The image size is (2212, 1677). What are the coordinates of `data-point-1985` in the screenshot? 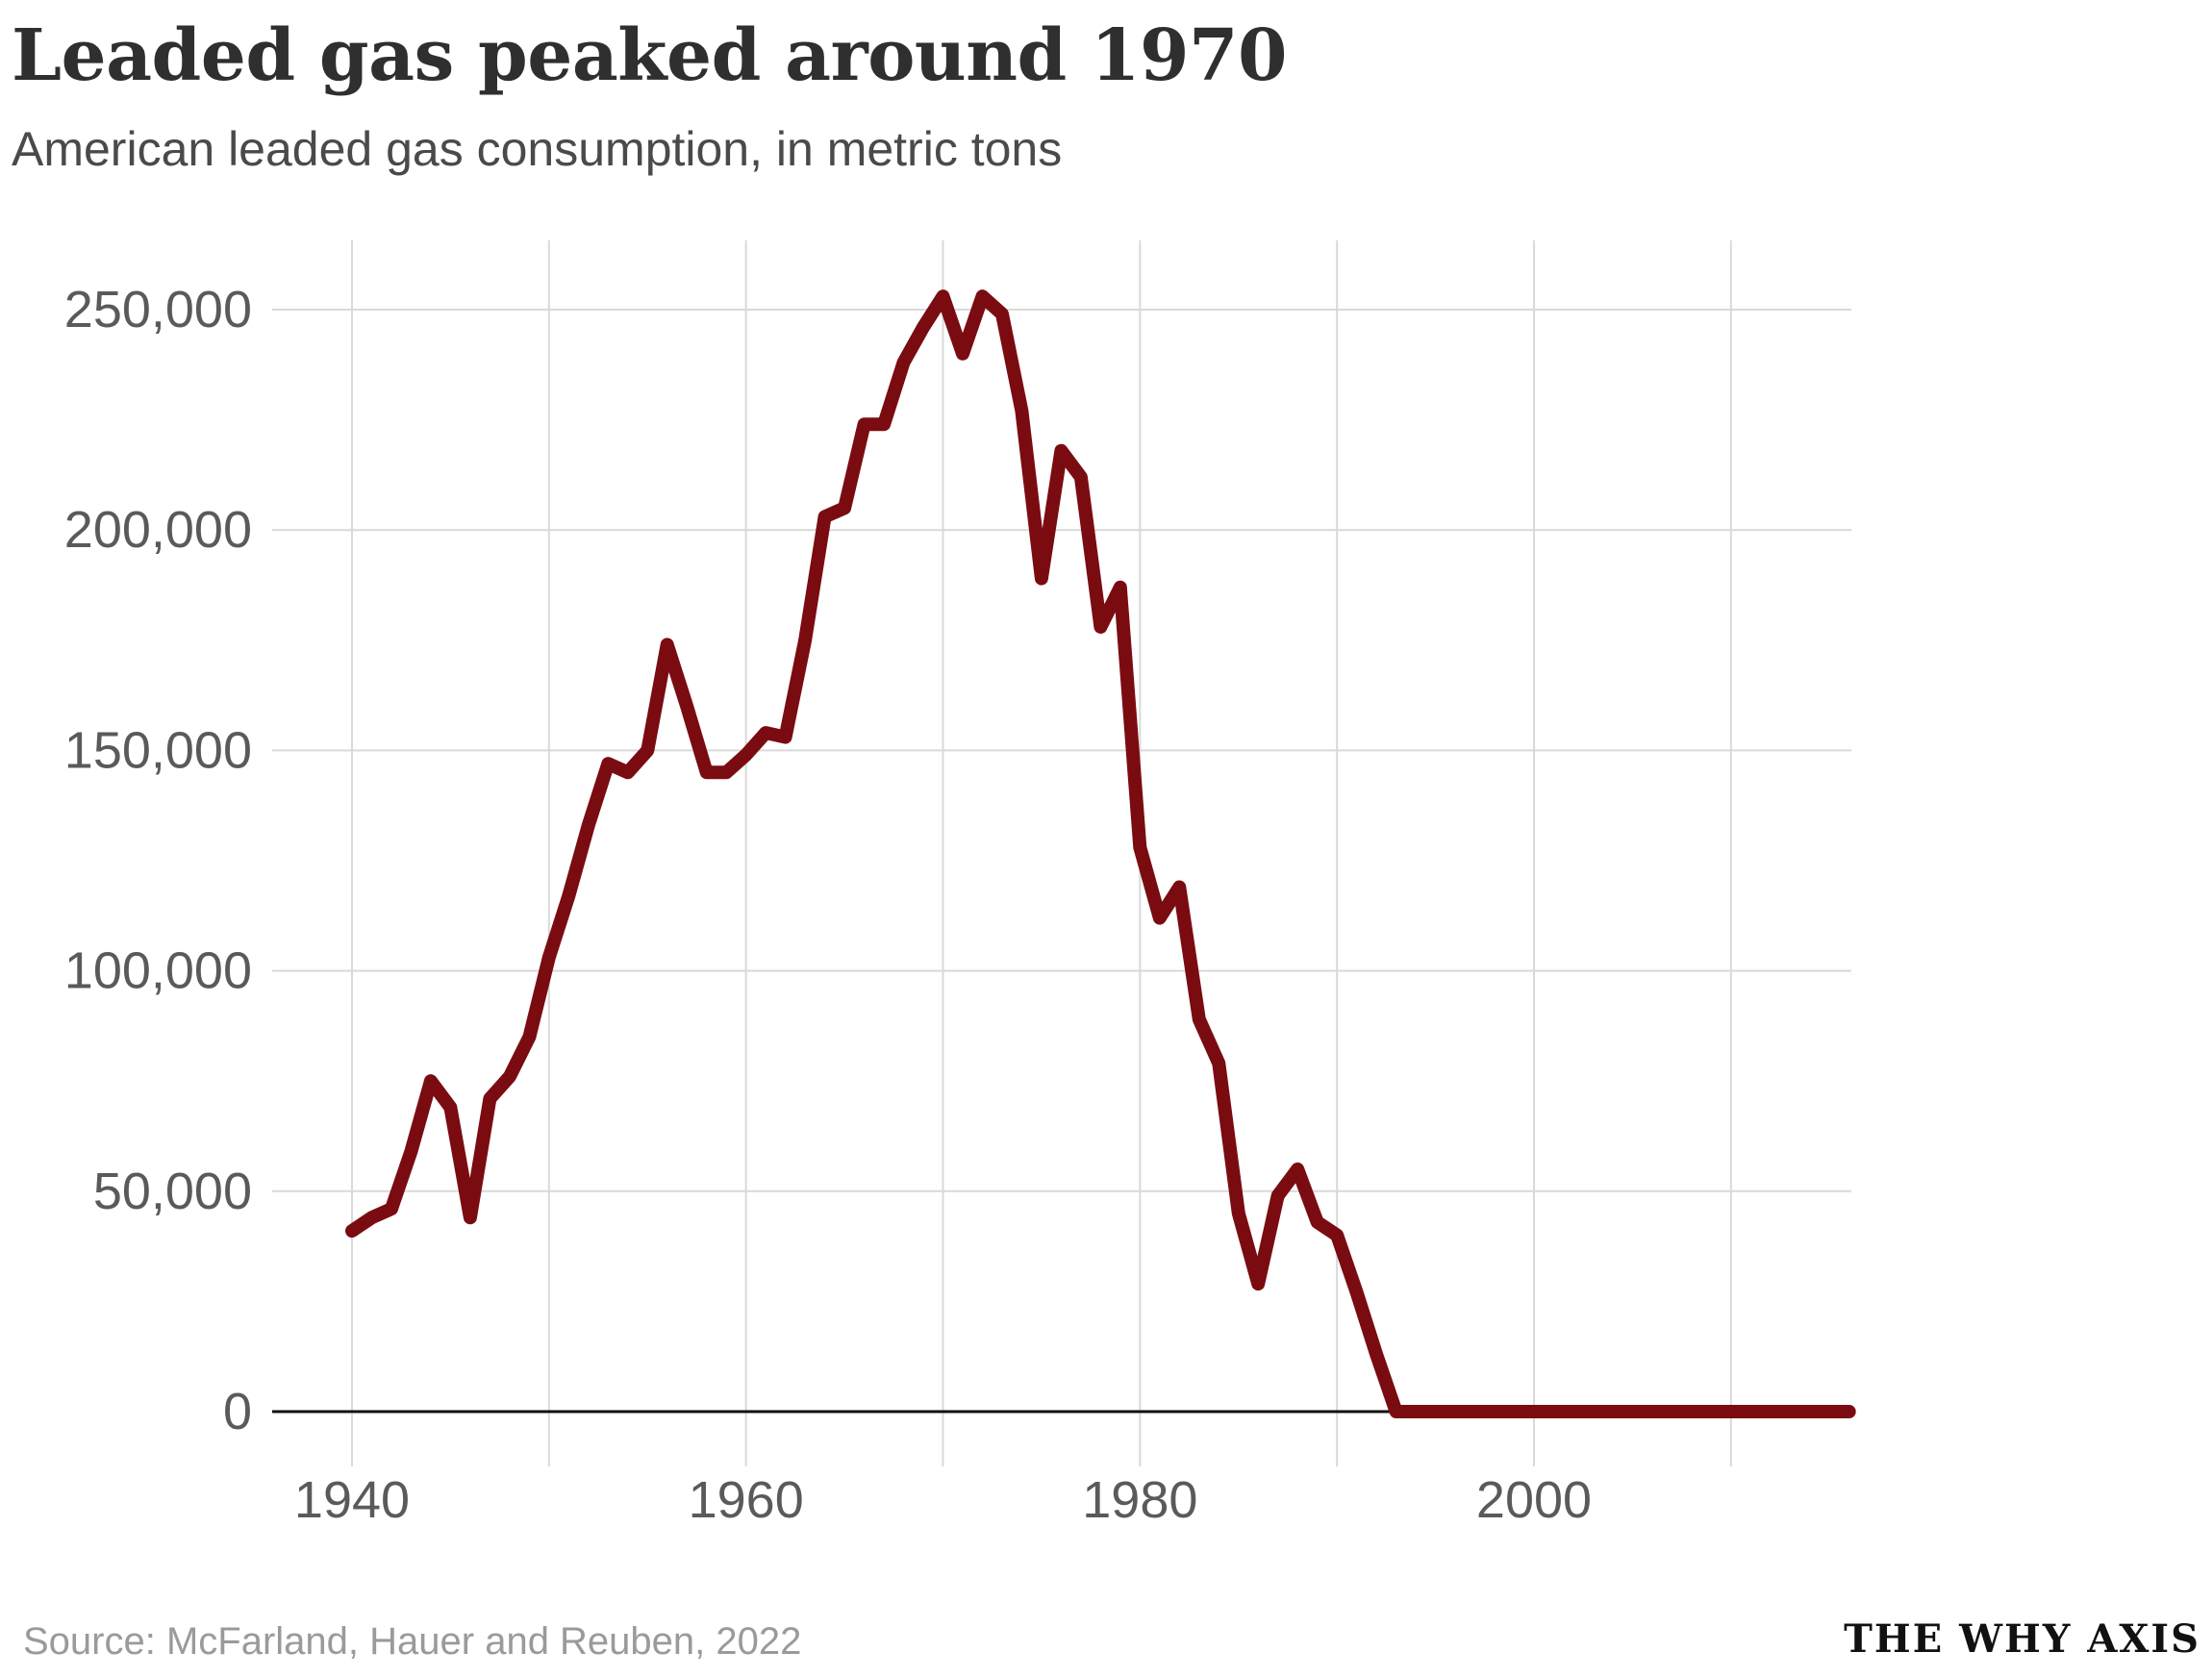 It's located at (1239, 1213).